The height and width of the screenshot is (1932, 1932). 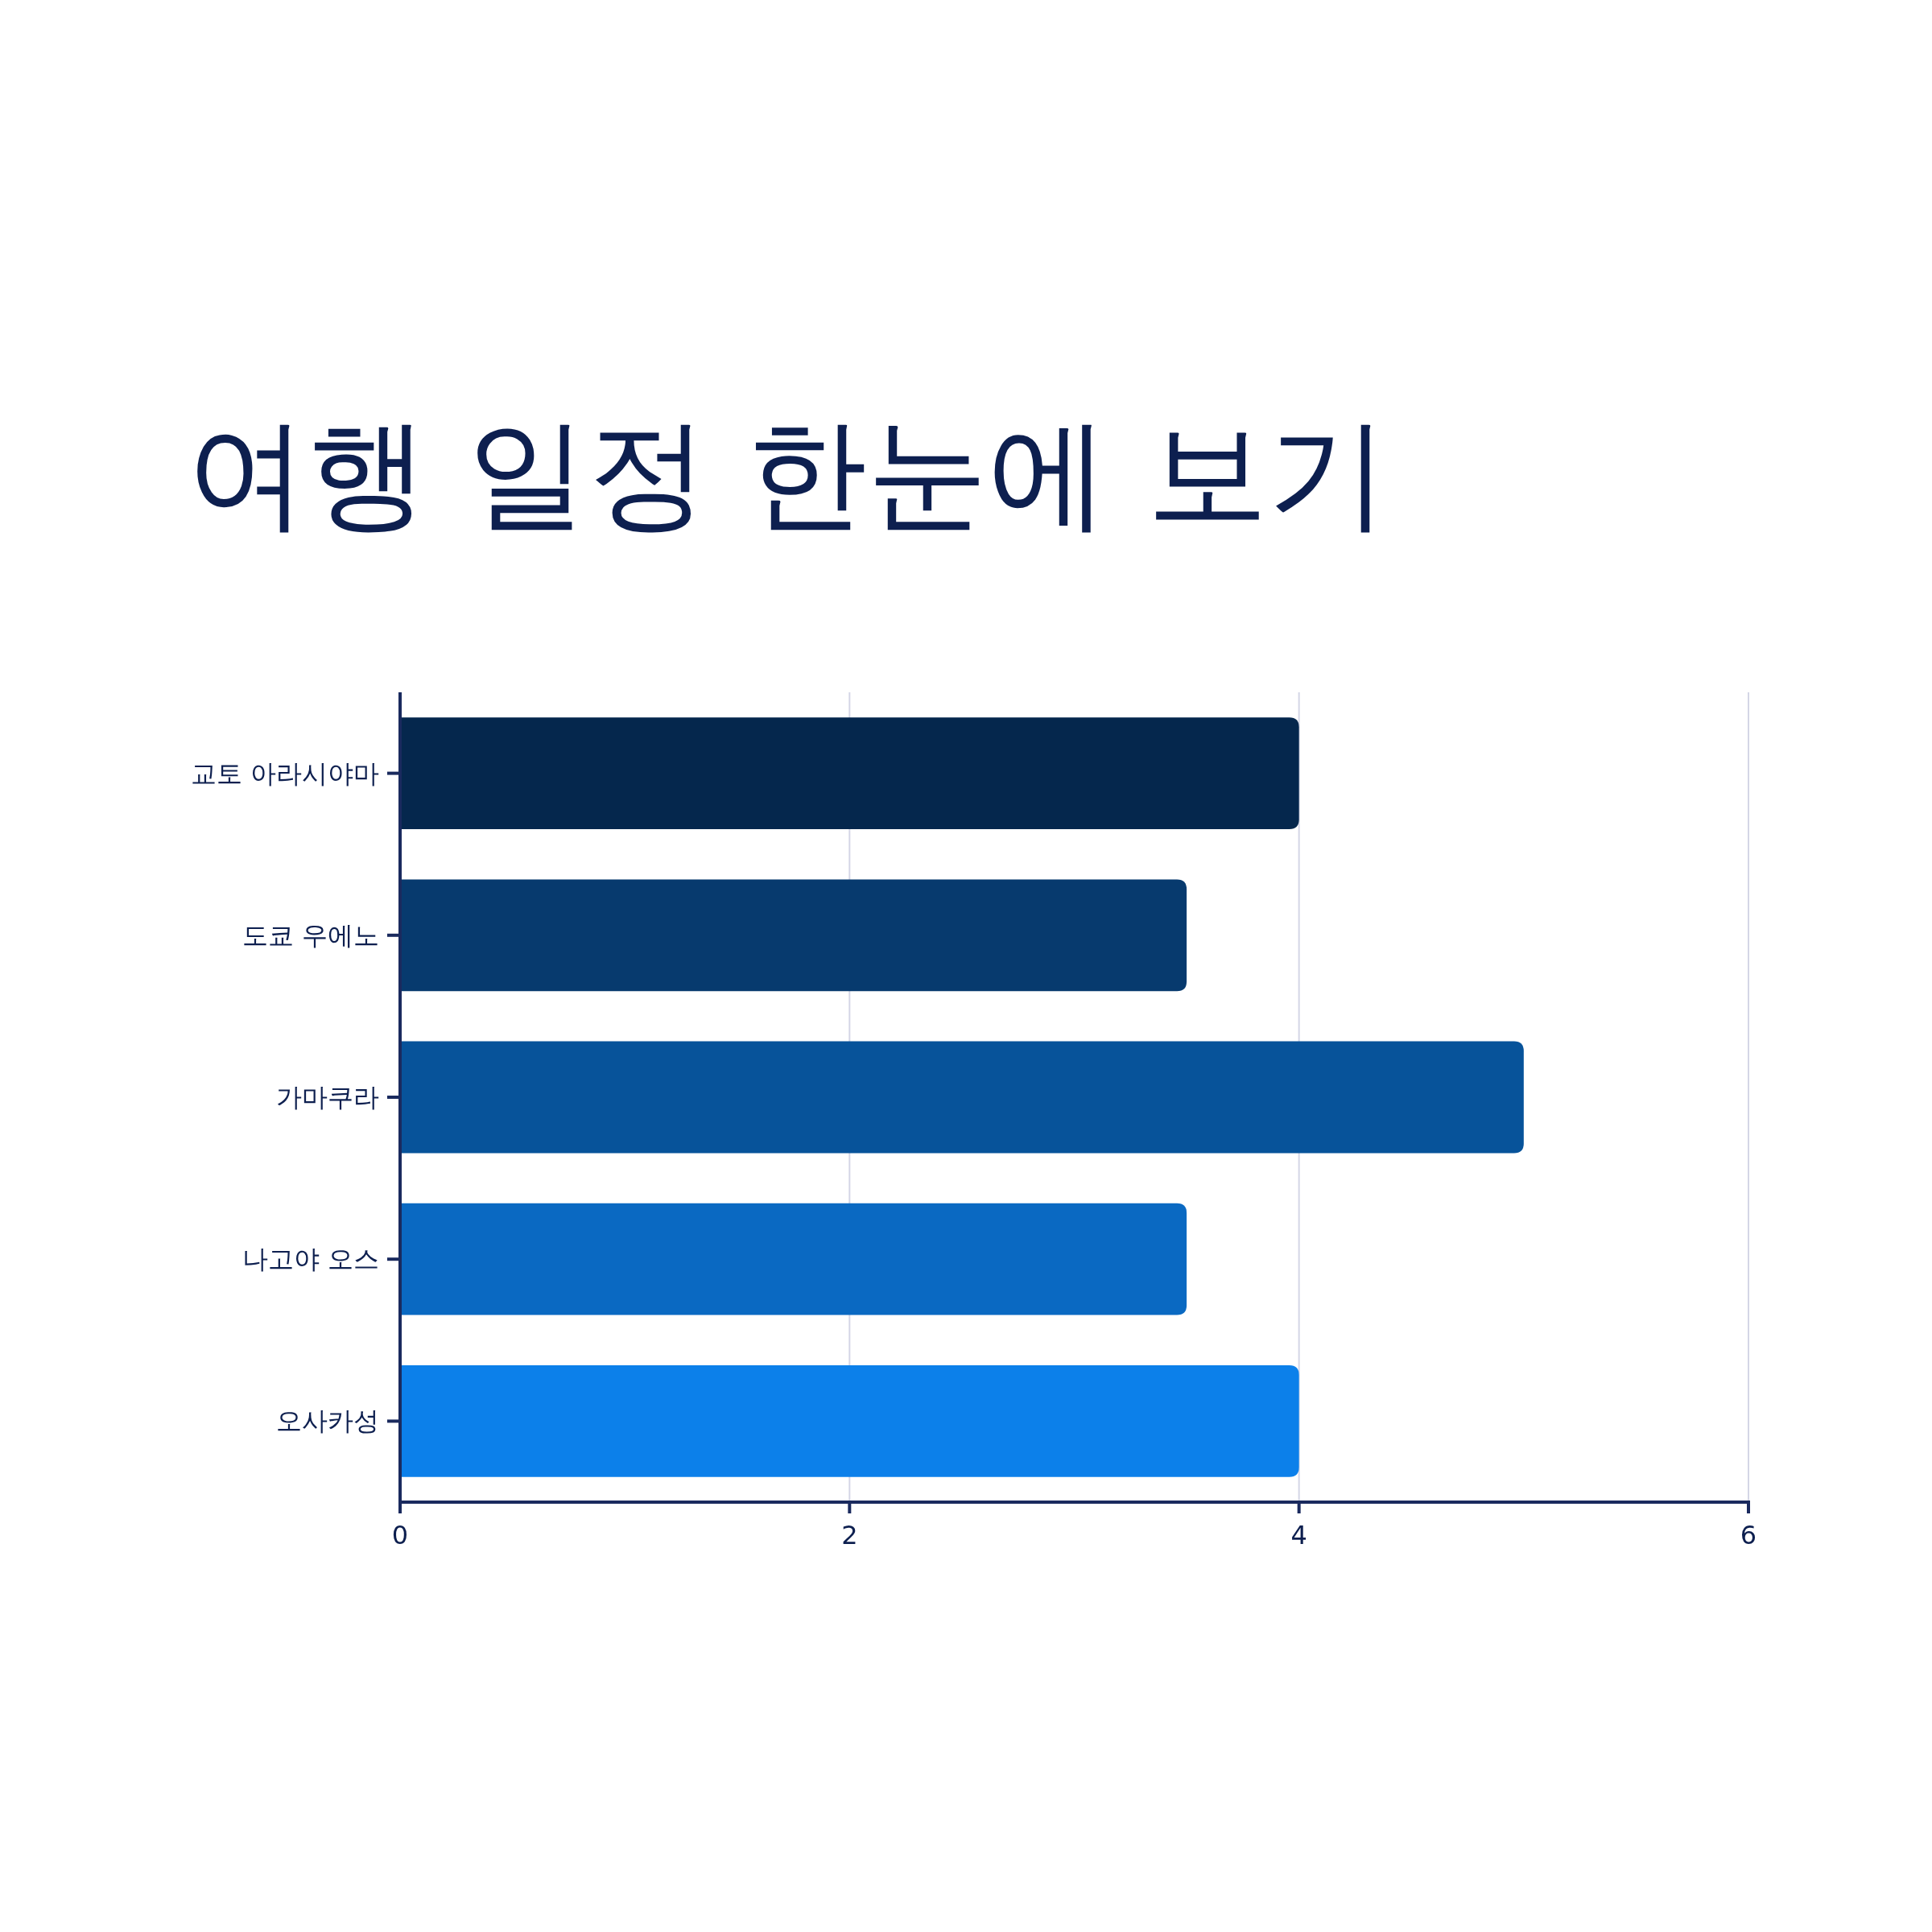 What do you see at coordinates (284, 773) in the screenshot?
I see `y-tick-label: 교토 아라시야마` at bounding box center [284, 773].